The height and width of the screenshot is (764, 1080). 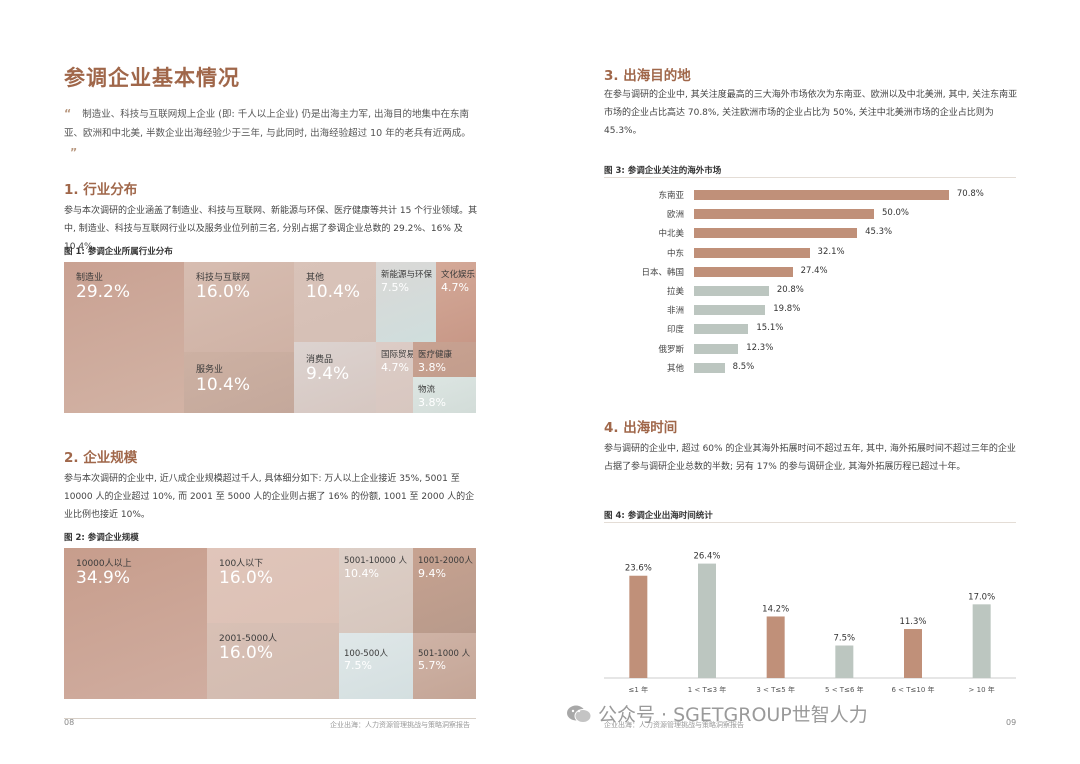 I want to click on treemap-cell: 文化娱乐 4.7%, so click(x=456, y=302).